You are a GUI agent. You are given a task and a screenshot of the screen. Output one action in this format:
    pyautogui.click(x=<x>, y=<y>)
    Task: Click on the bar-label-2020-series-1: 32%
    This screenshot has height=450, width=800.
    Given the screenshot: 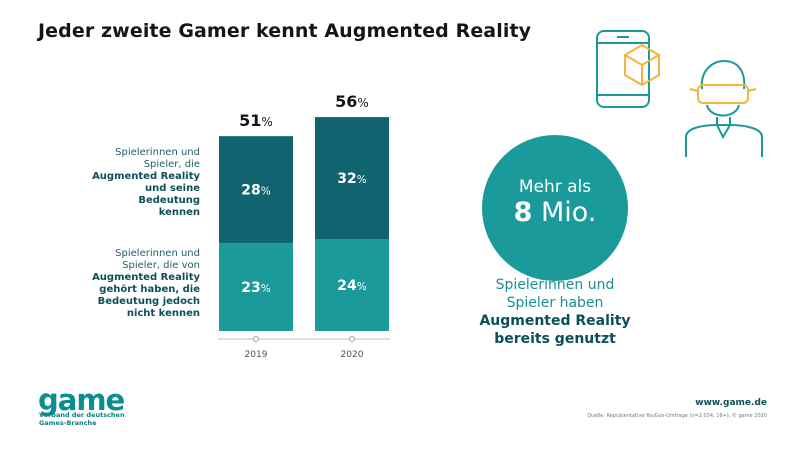 What is the action you would take?
    pyautogui.click(x=351, y=179)
    